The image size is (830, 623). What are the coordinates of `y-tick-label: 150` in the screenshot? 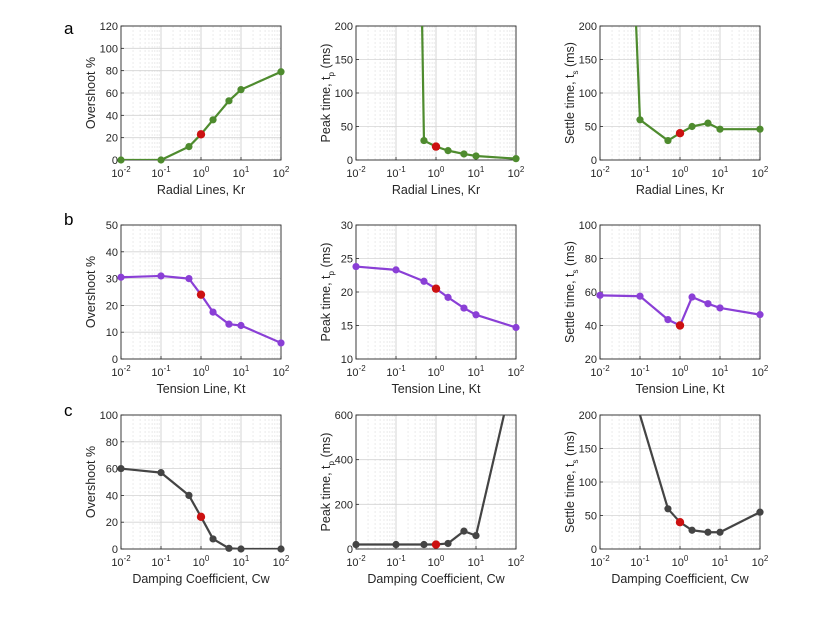 It's located at (588, 450).